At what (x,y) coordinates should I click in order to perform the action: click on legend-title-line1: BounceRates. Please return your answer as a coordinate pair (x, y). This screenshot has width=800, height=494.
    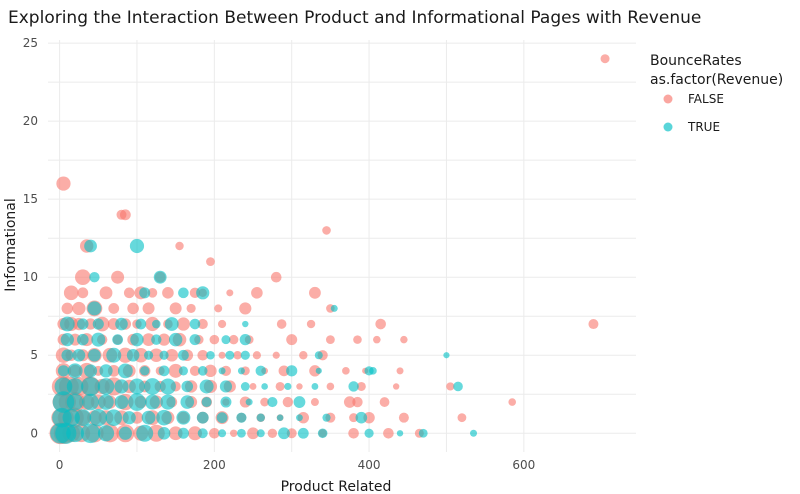
    Looking at the image, I should click on (696, 61).